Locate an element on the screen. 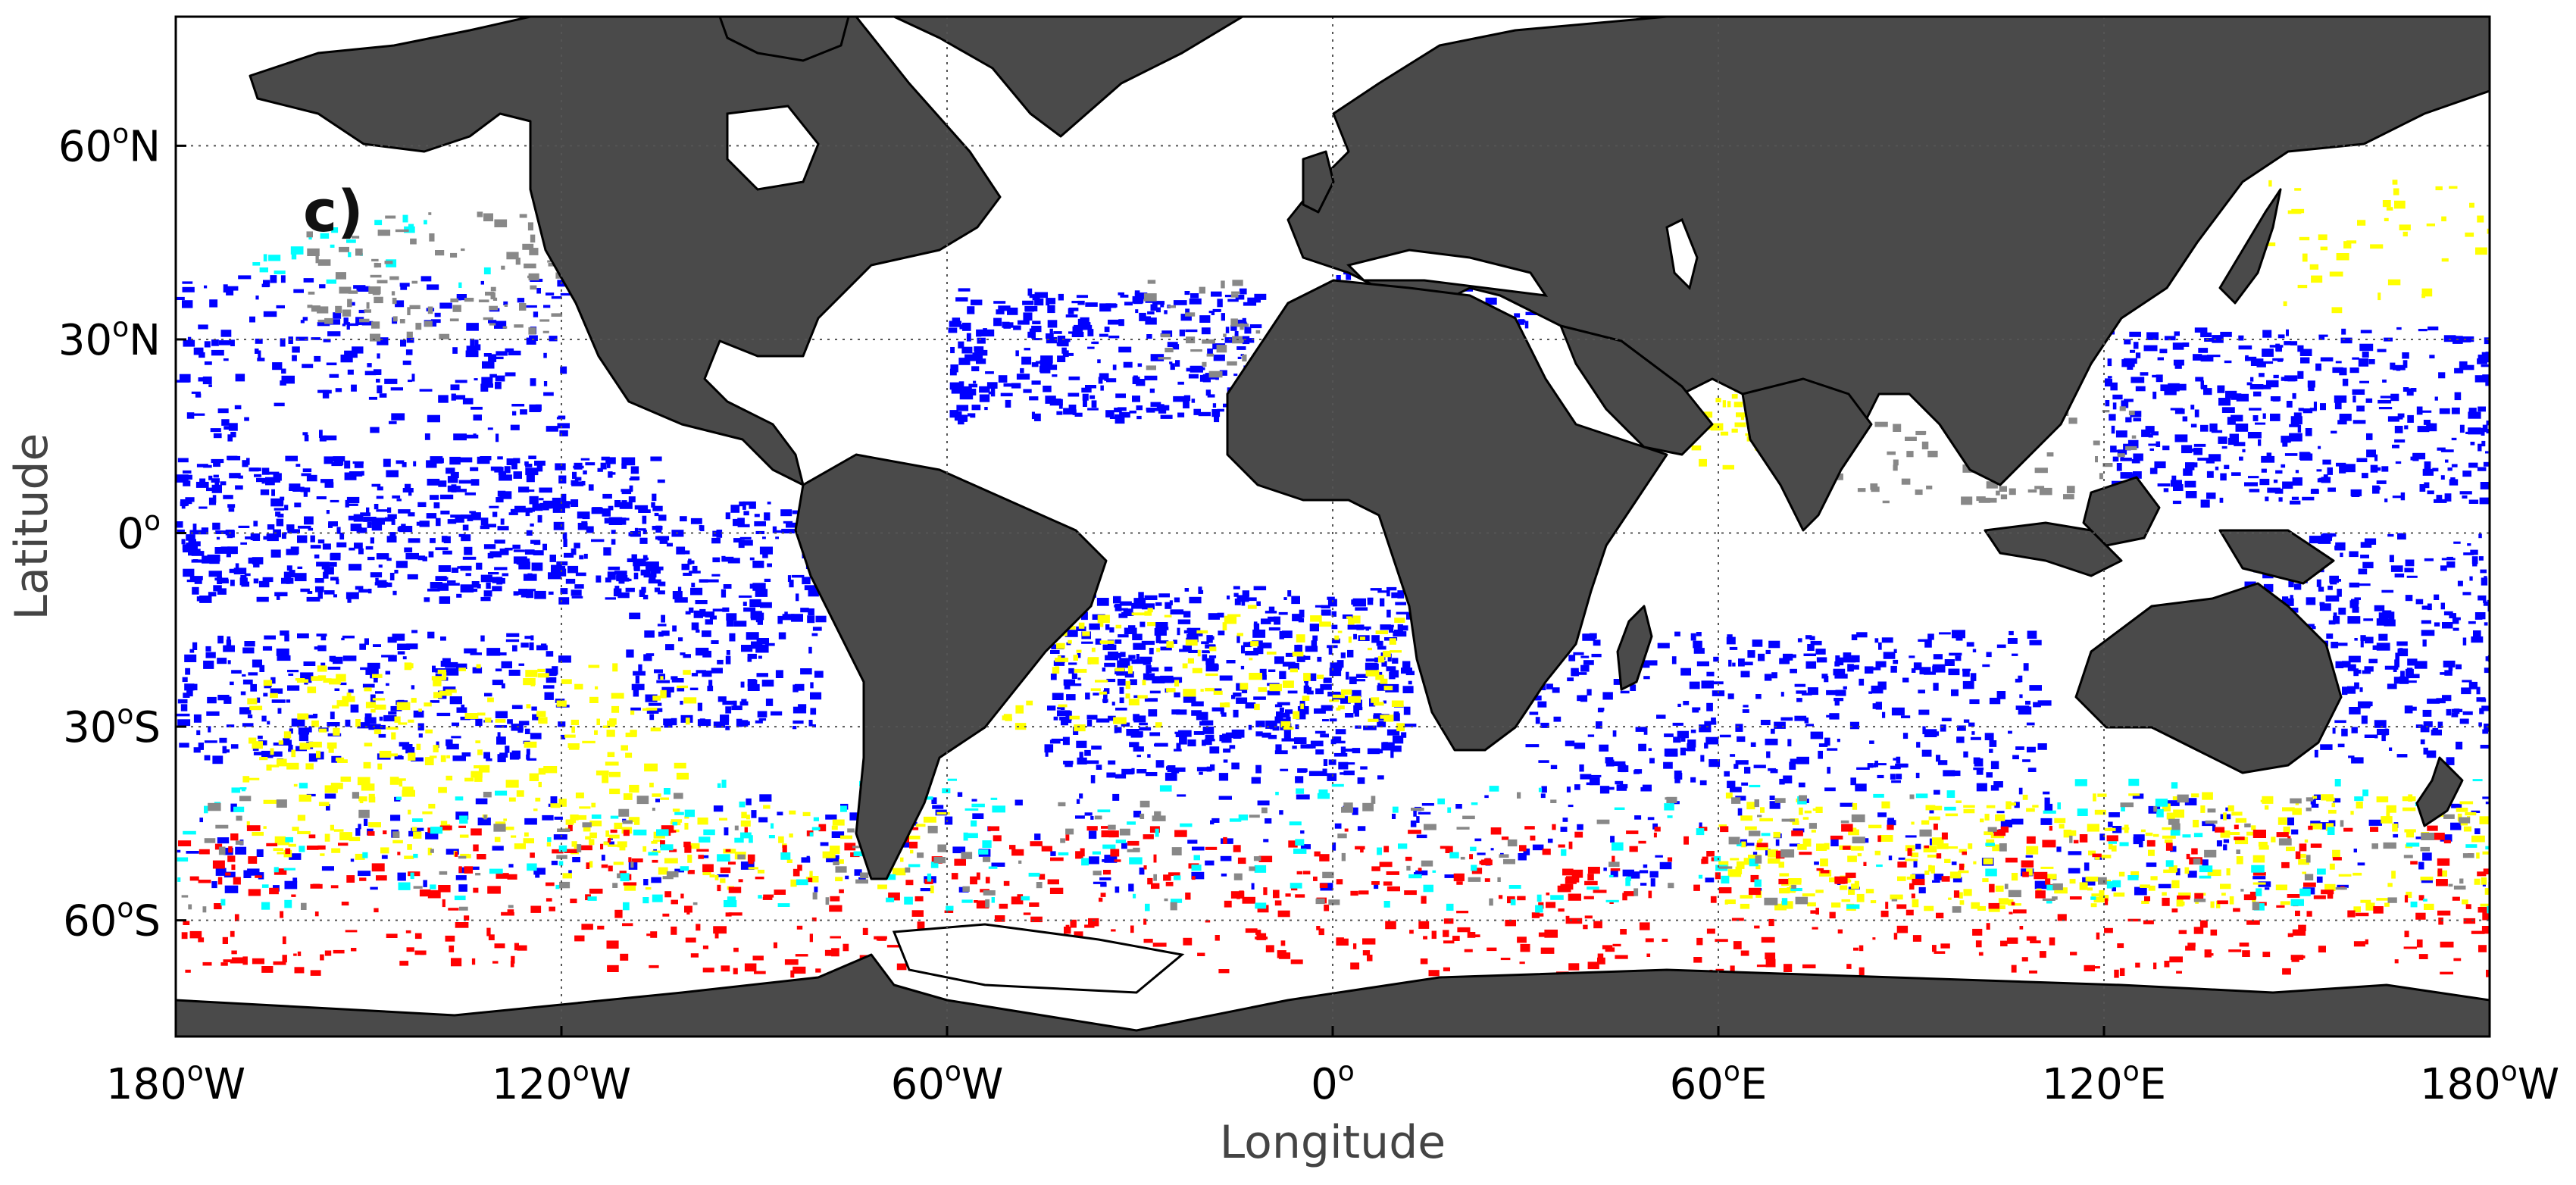 The width and height of the screenshot is (2576, 1185). land-uk is located at coordinates (1318, 182).